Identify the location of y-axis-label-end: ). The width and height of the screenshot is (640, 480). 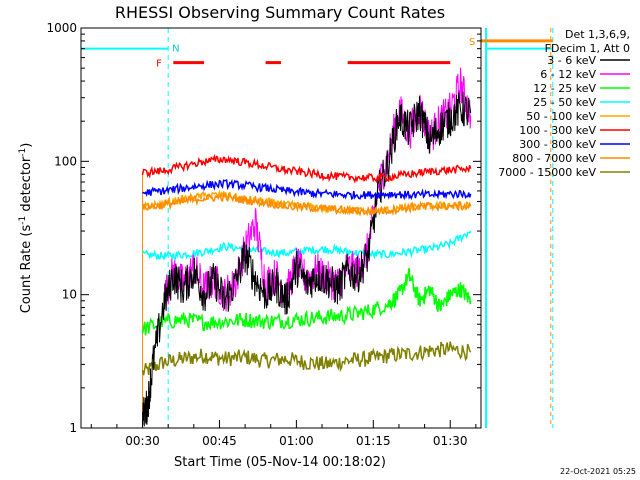
(26, 145).